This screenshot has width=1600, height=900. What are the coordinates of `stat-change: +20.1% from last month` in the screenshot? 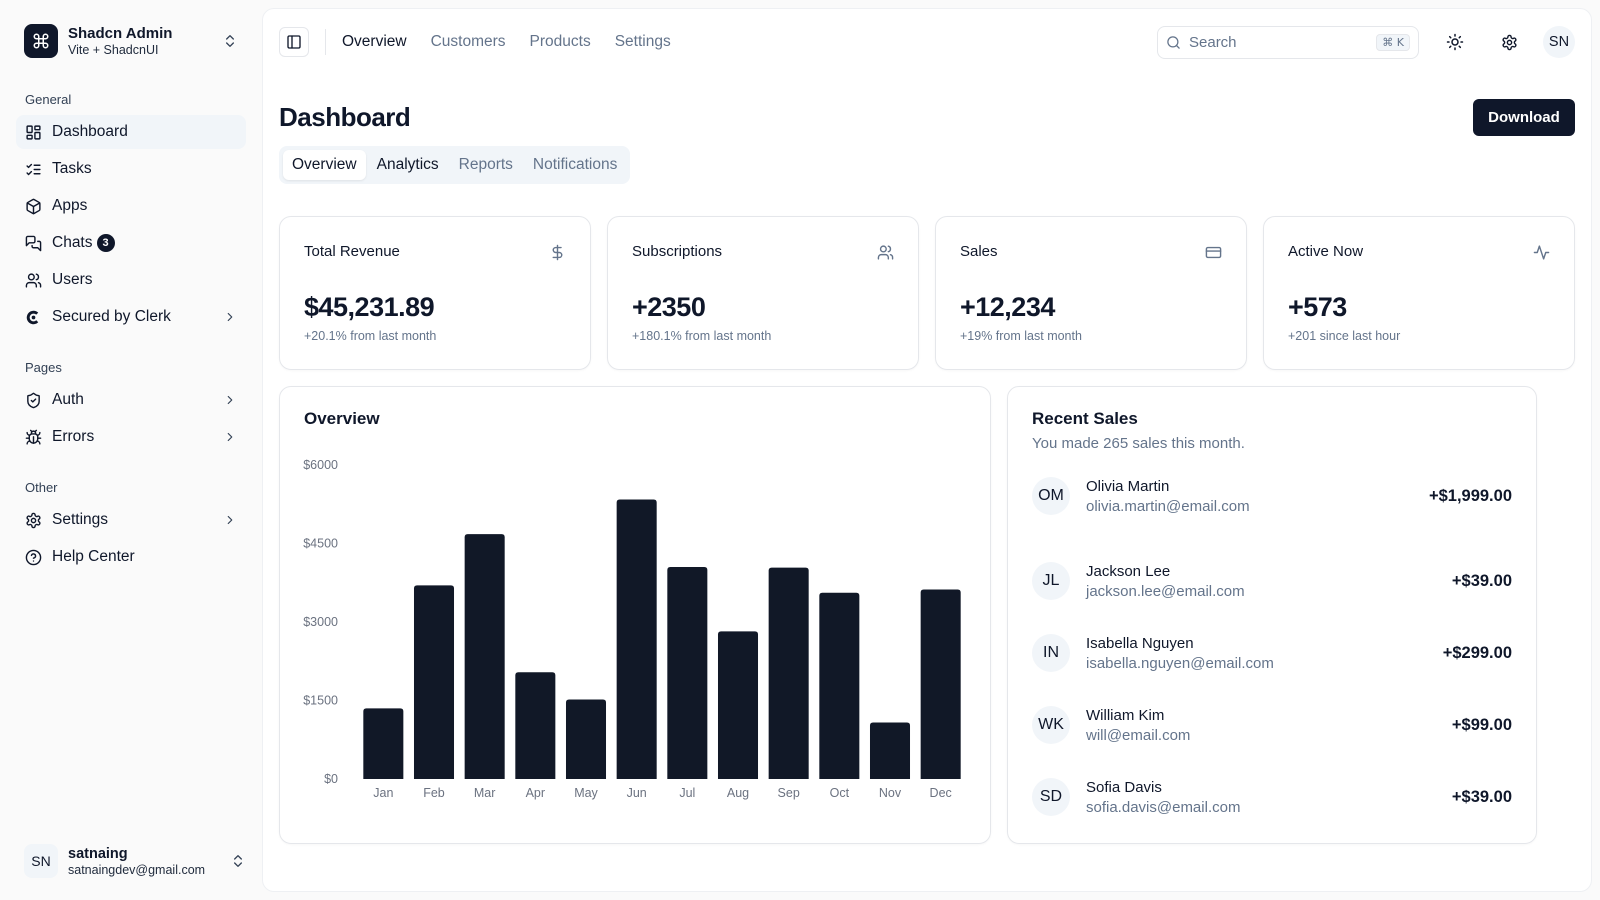 It's located at (370, 336).